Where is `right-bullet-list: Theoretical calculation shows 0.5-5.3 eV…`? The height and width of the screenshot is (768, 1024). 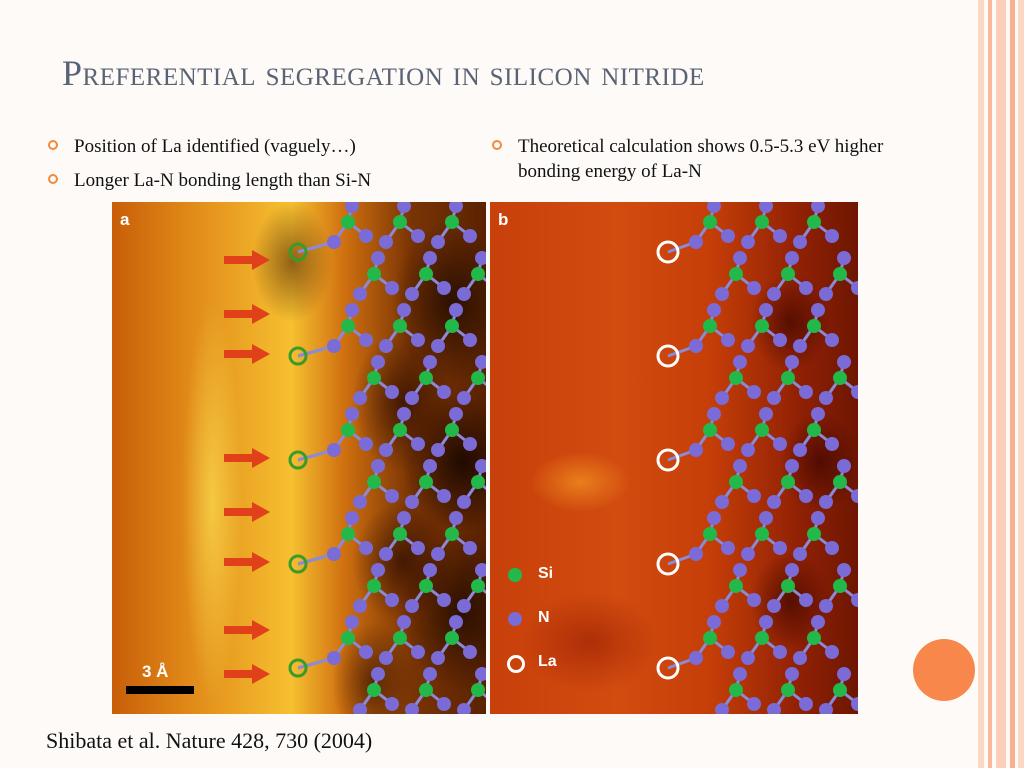
right-bullet-list: Theoretical calculation shows 0.5-5.3 eV… is located at coordinates (710, 163).